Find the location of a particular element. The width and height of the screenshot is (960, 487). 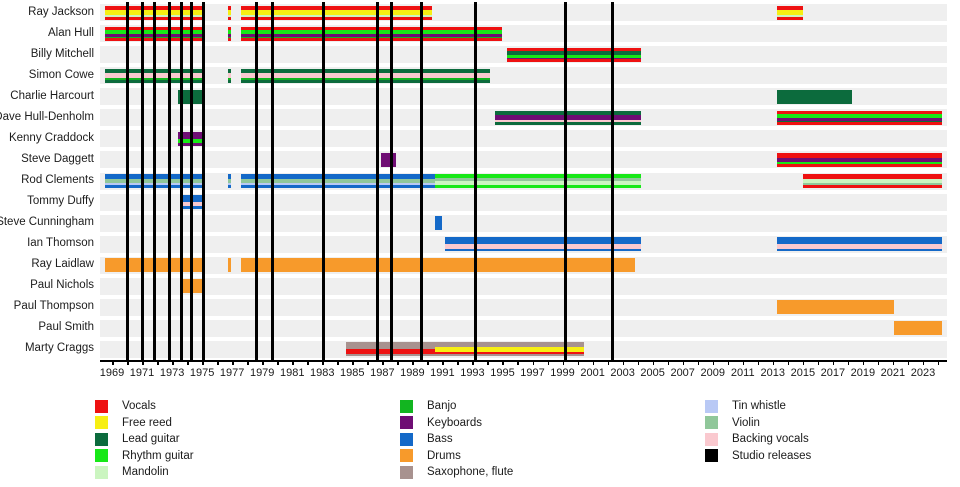

x-axis-tick-label: 1989 is located at coordinates (412, 373).